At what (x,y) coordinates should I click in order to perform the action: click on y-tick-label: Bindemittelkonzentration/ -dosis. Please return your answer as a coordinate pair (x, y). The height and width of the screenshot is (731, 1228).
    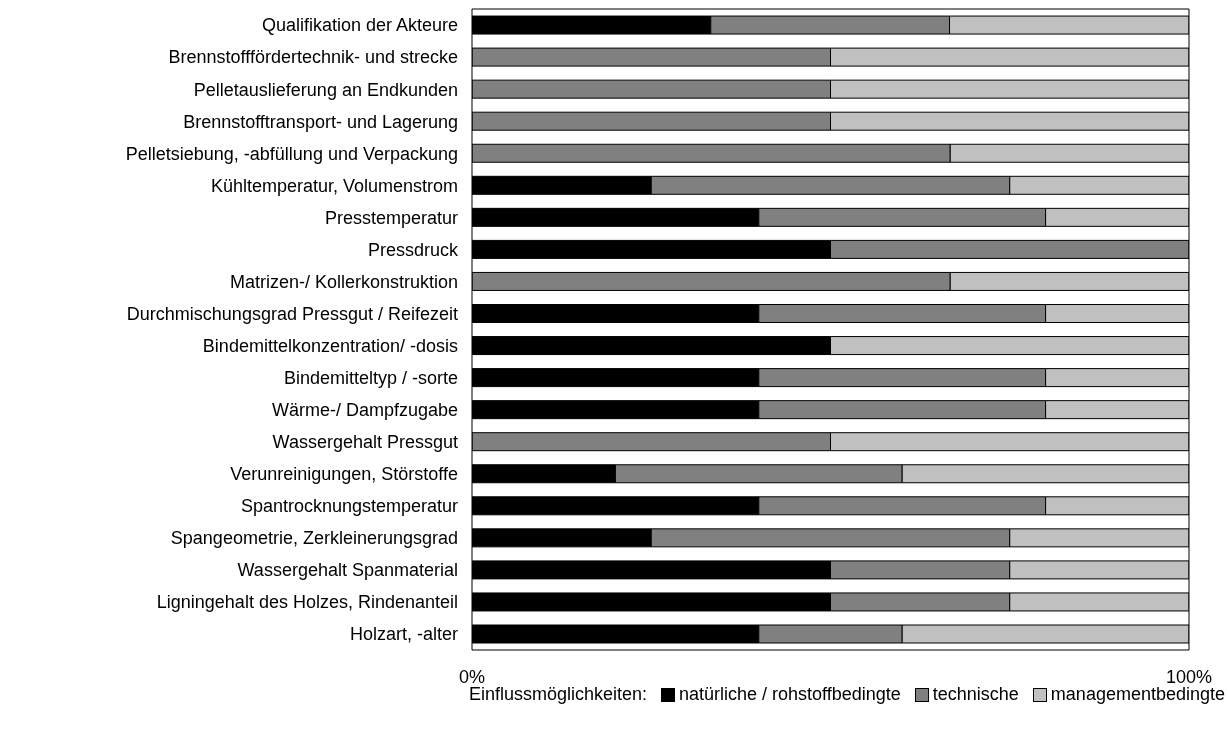
    Looking at the image, I should click on (330, 345).